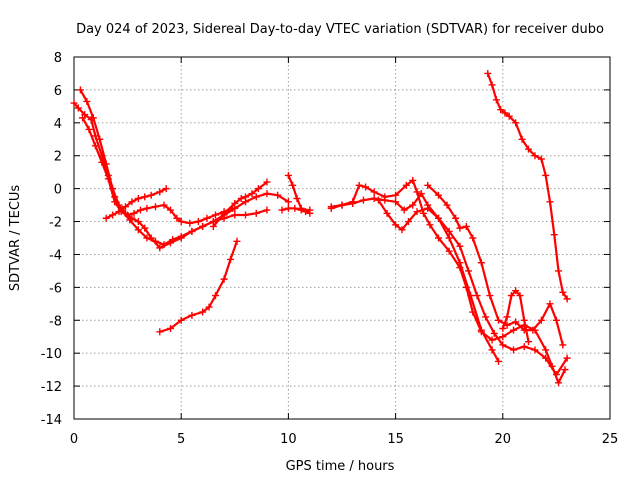 The width and height of the screenshot is (640, 480). What do you see at coordinates (288, 439) in the screenshot?
I see `x-tick-label: 10` at bounding box center [288, 439].